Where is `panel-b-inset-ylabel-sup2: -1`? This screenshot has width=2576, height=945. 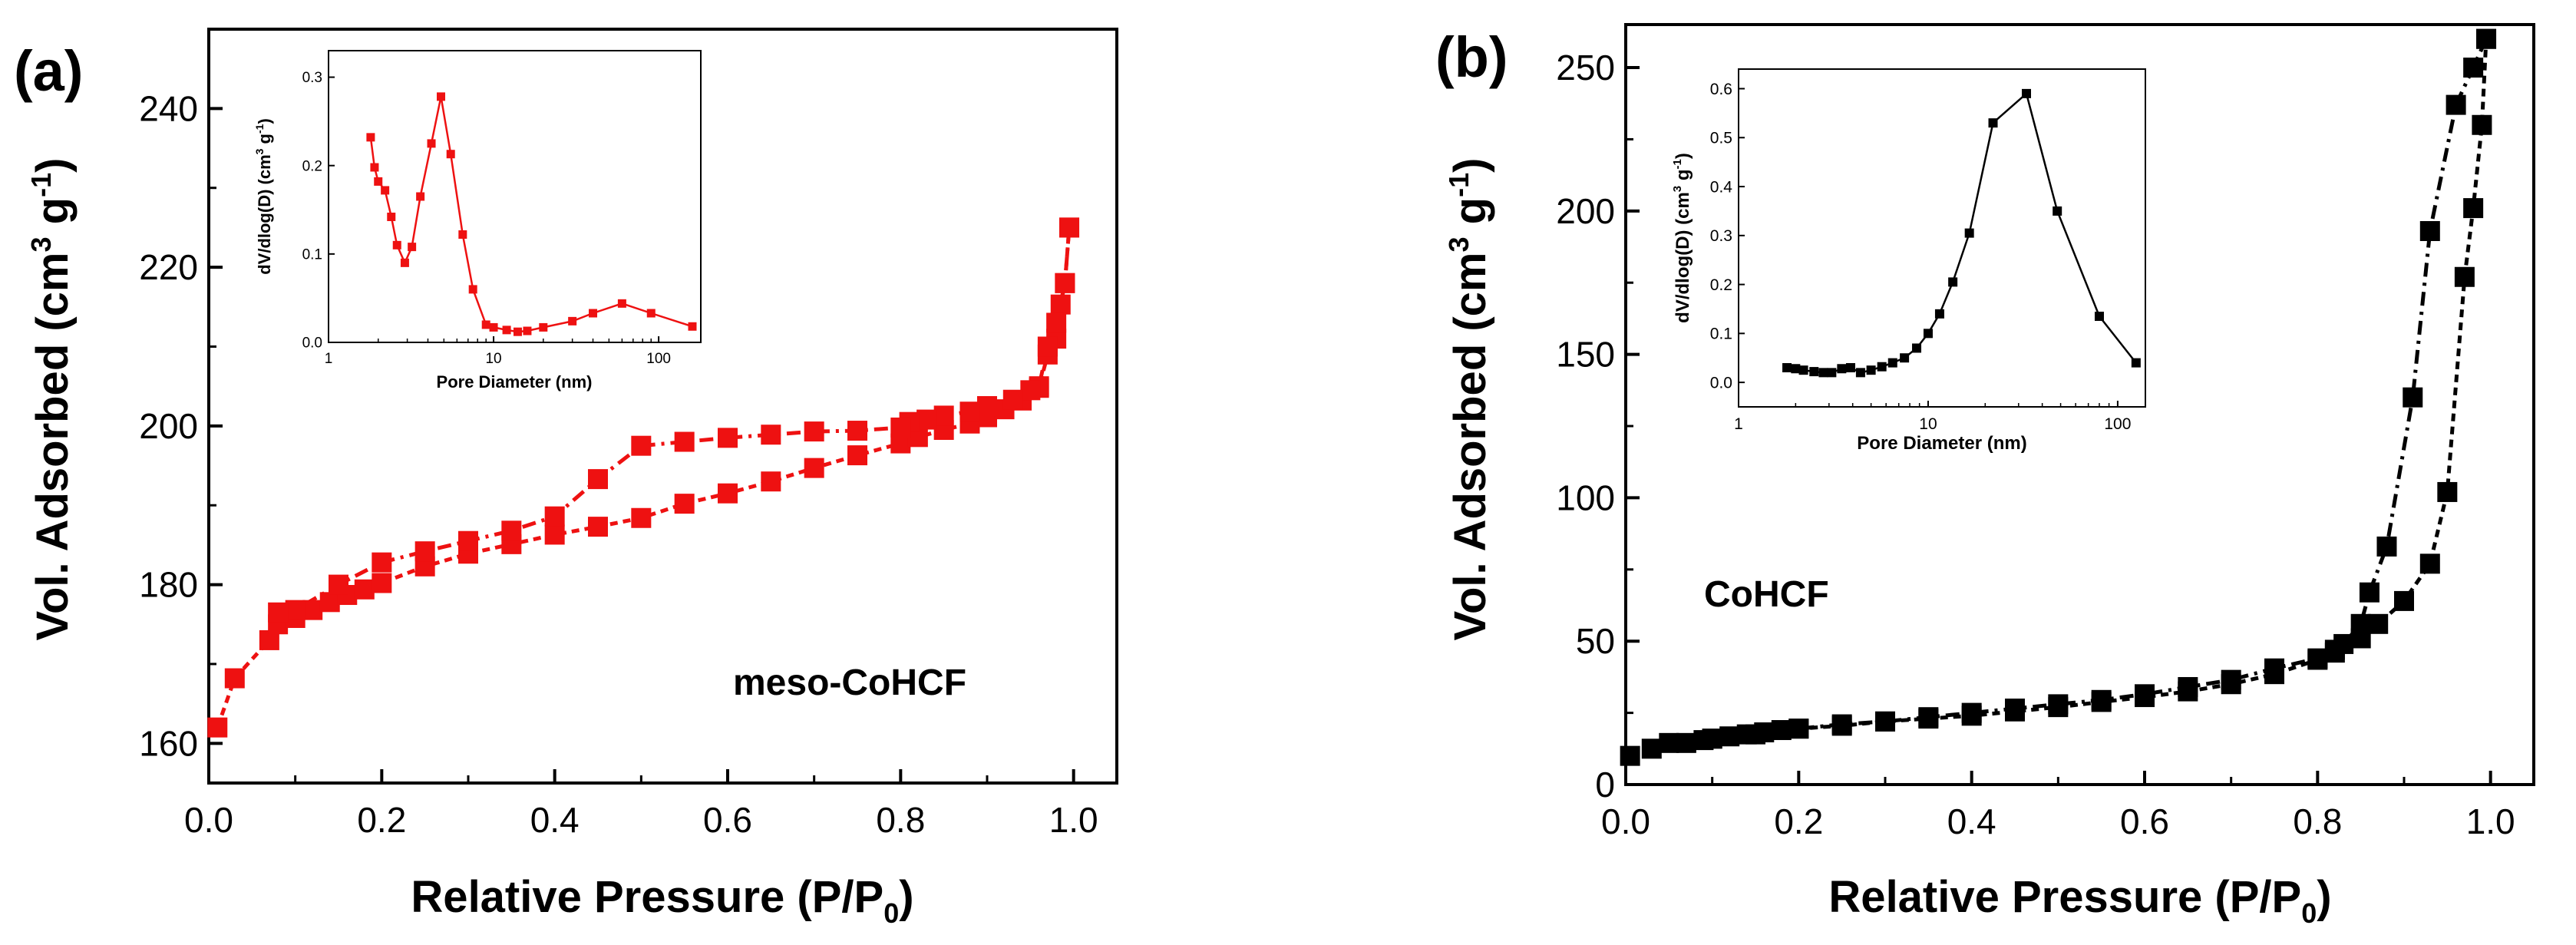 panel-b-inset-ylabel-sup2: -1 is located at coordinates (1677, 164).